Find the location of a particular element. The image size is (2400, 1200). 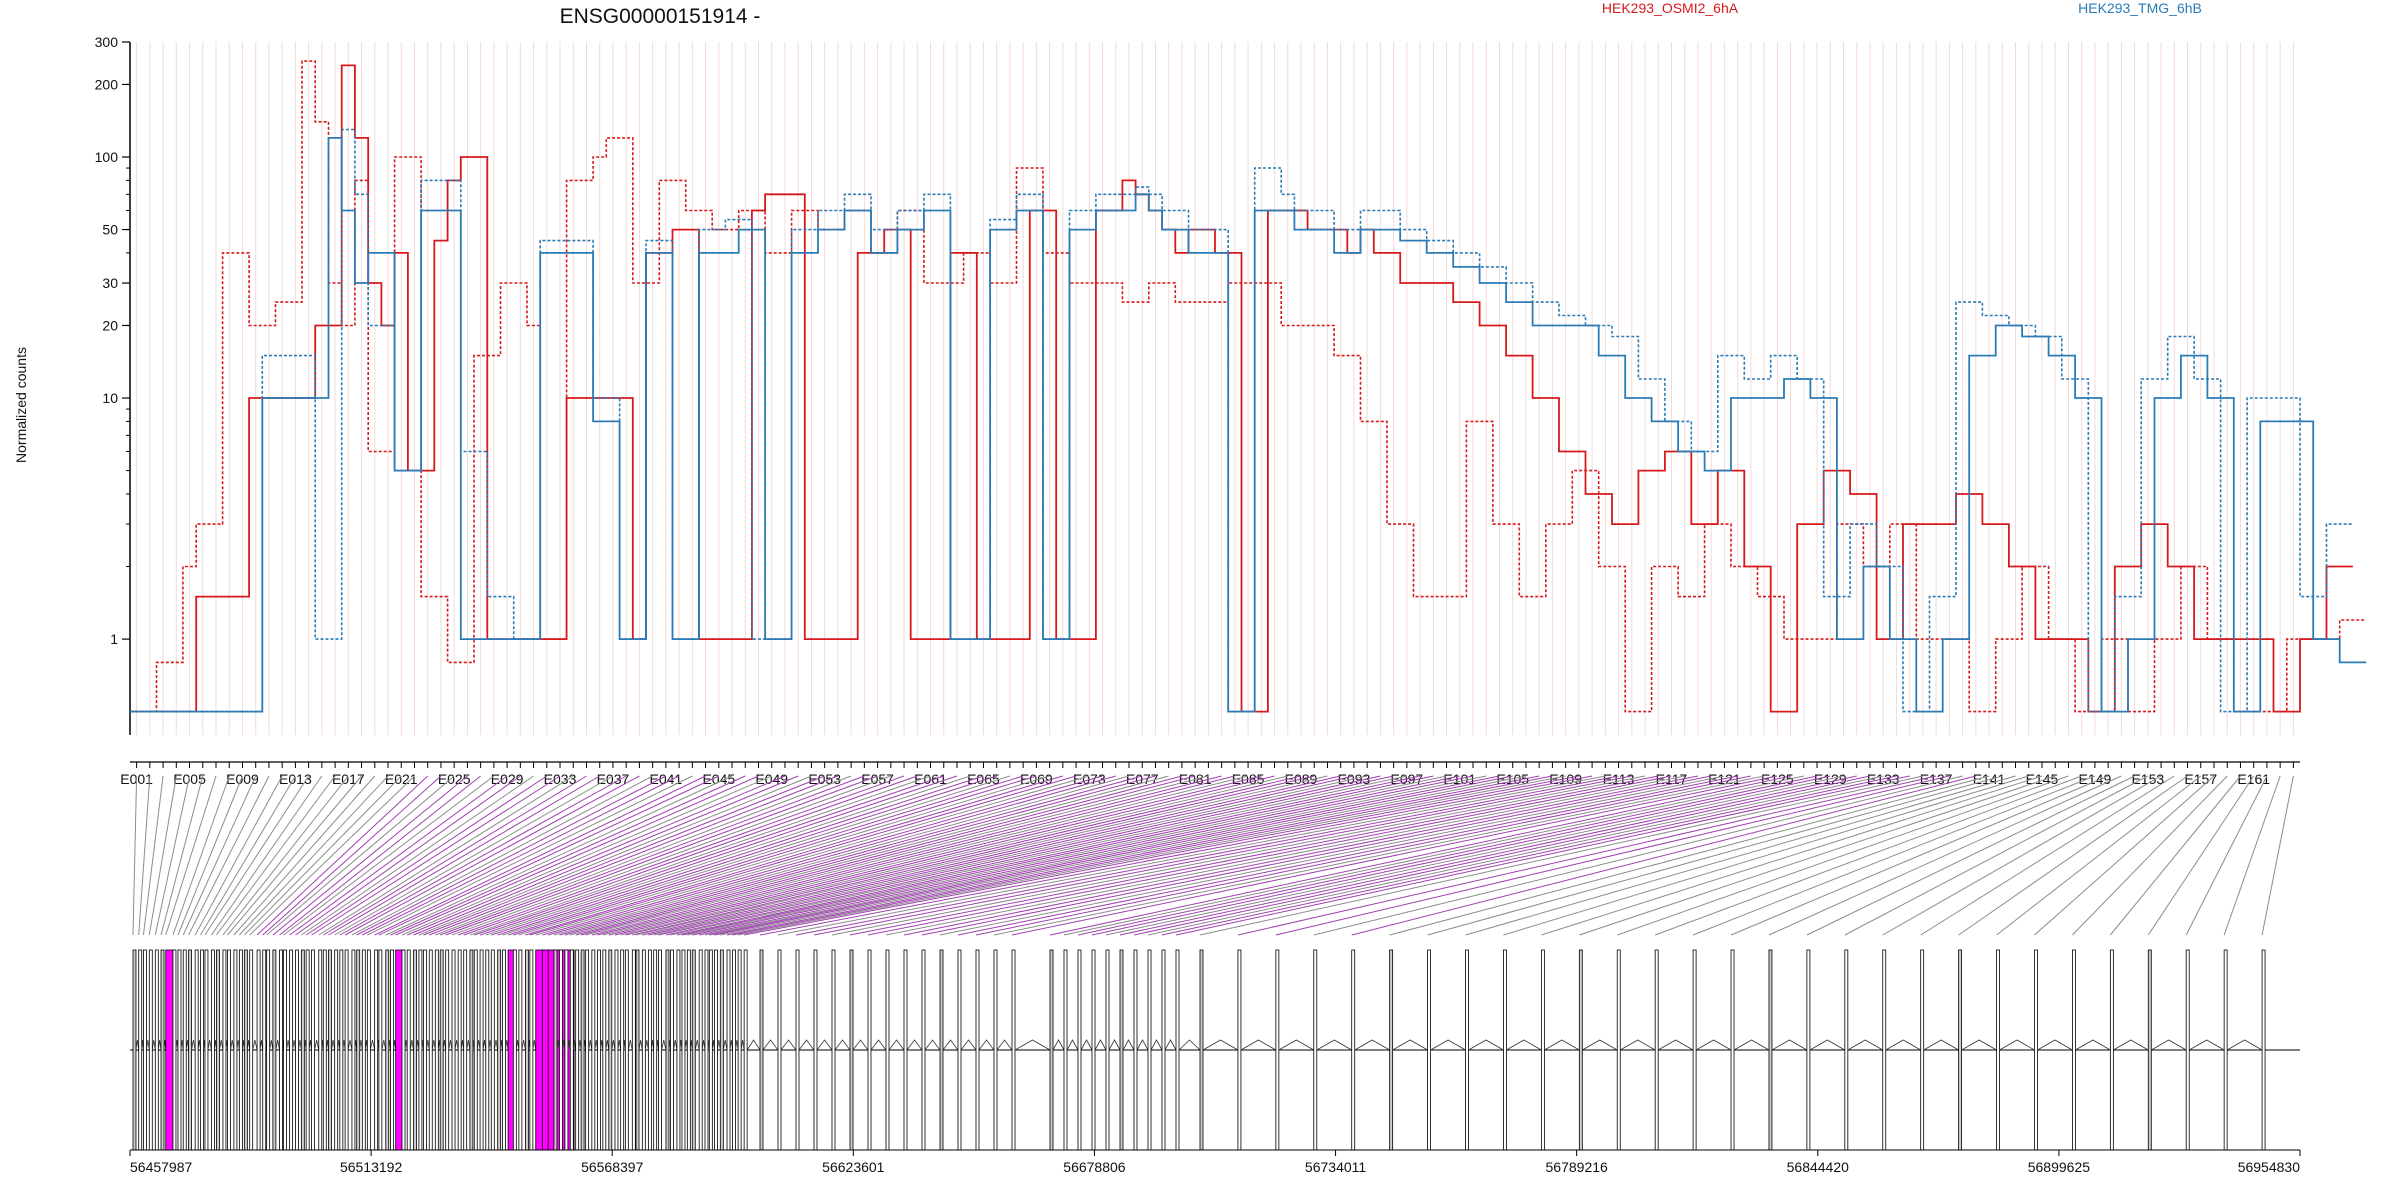

exon-tick-label: E017 is located at coordinates (348, 779).